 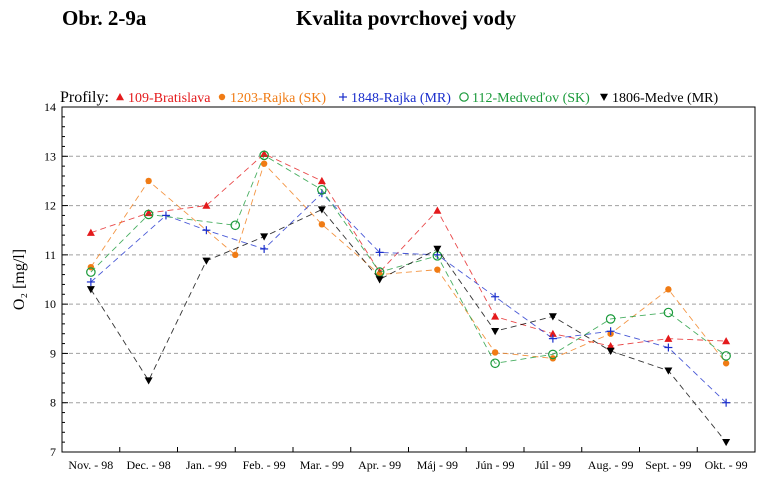 What do you see at coordinates (401, 98) in the screenshot?
I see `legend-entry: 1848-Rajka (MR)` at bounding box center [401, 98].